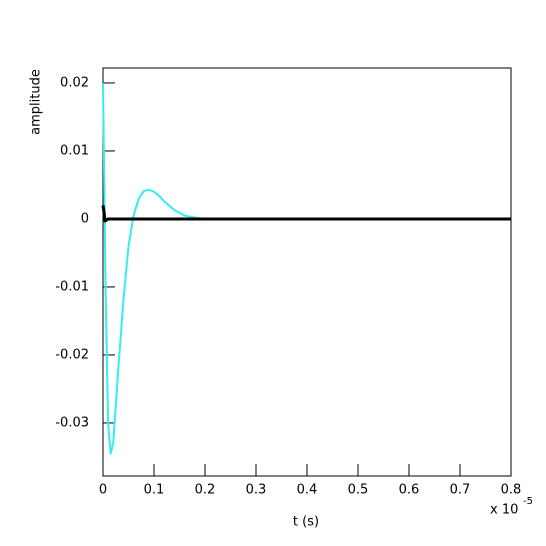  Describe the element at coordinates (154, 490) in the screenshot. I see `x-tick-label: 0.1` at that location.